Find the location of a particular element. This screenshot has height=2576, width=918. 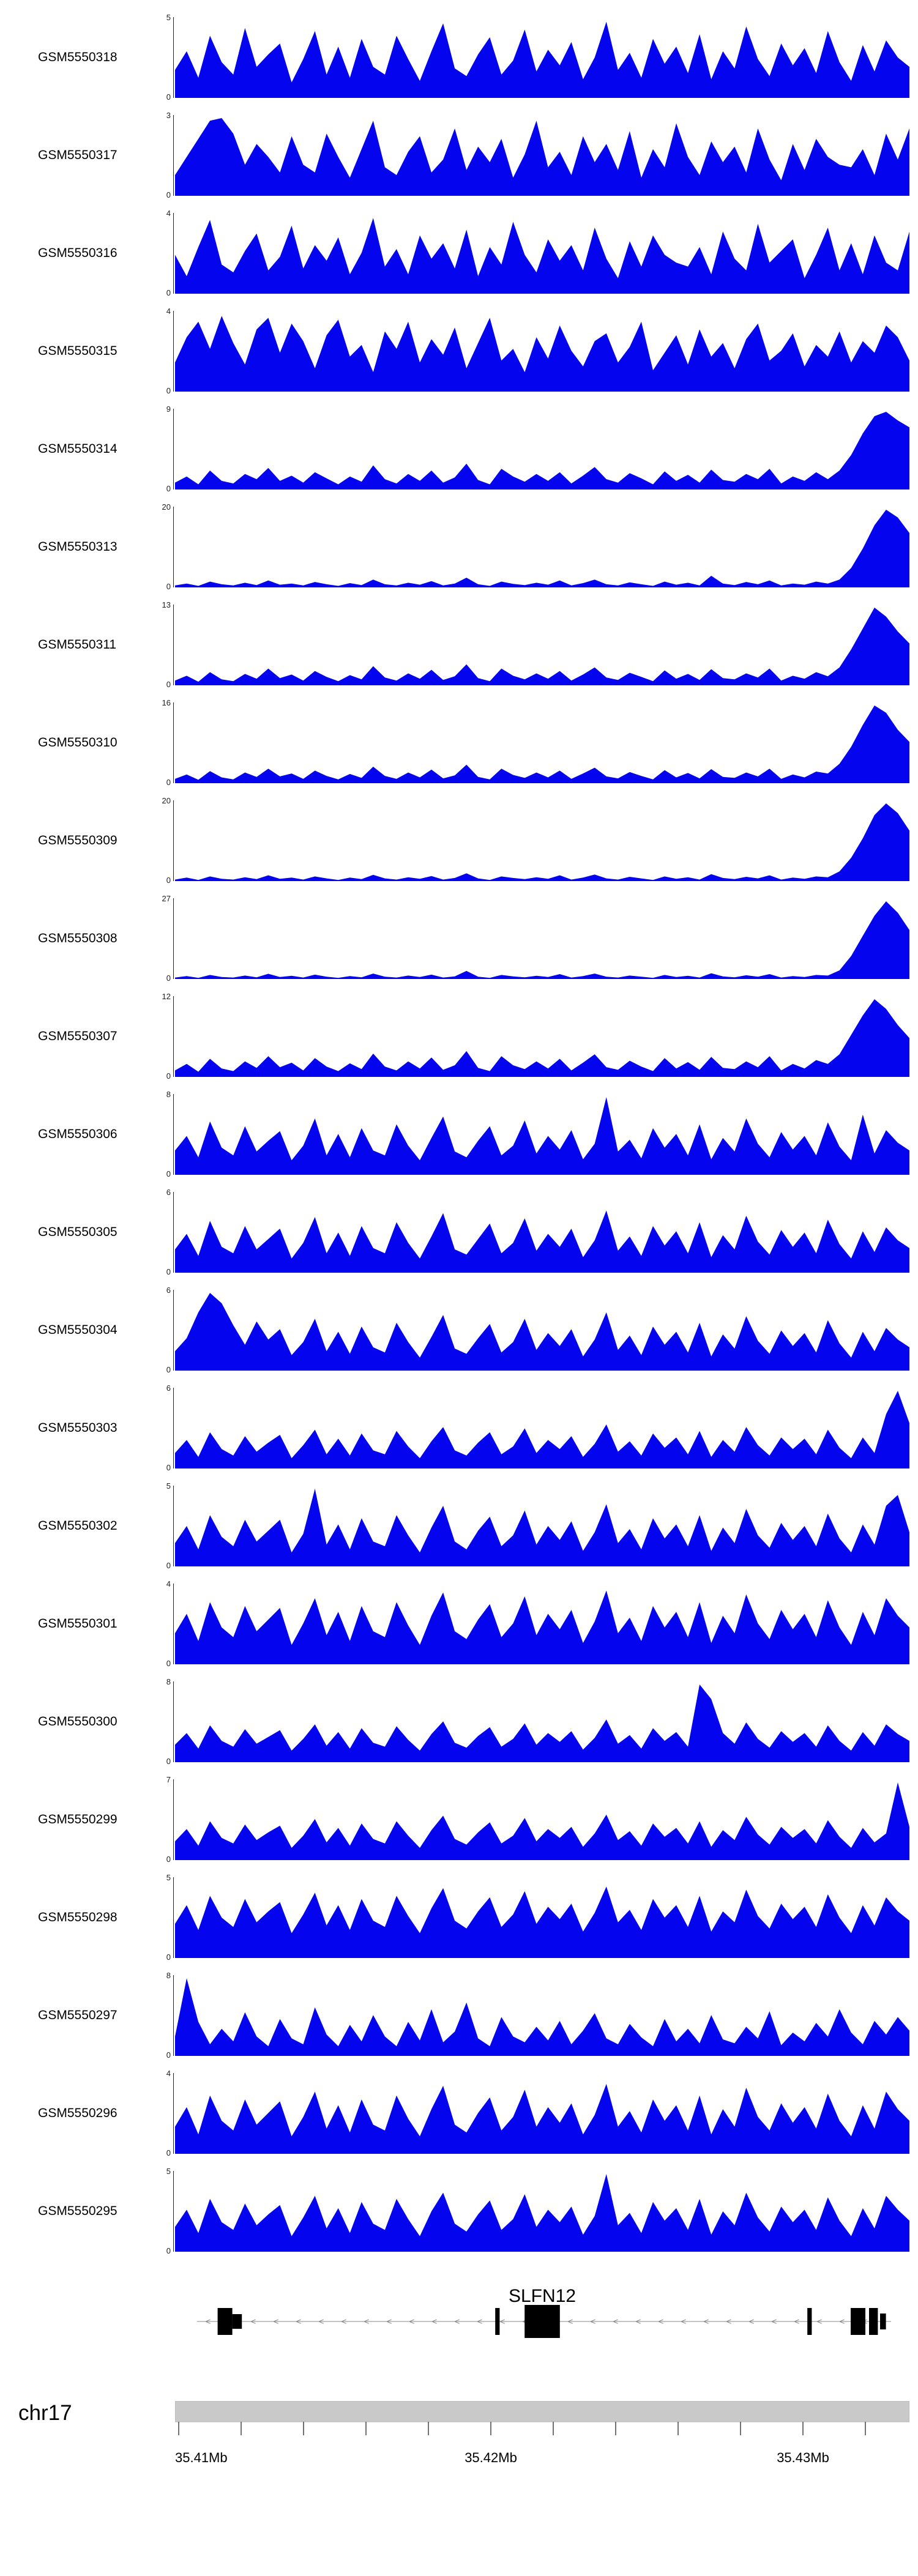

y-axis-max-label: 4 is located at coordinates (168, 1583).